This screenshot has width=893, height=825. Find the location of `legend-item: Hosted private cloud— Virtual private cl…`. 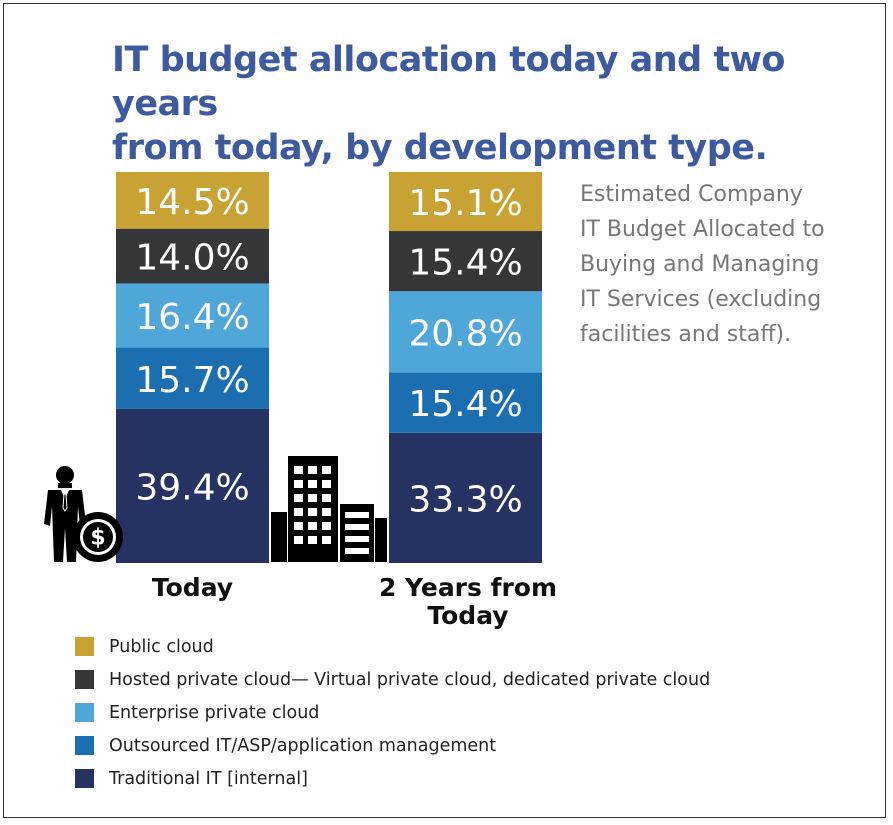

legend-item: Hosted private cloud— Virtual private cl… is located at coordinates (392, 679).